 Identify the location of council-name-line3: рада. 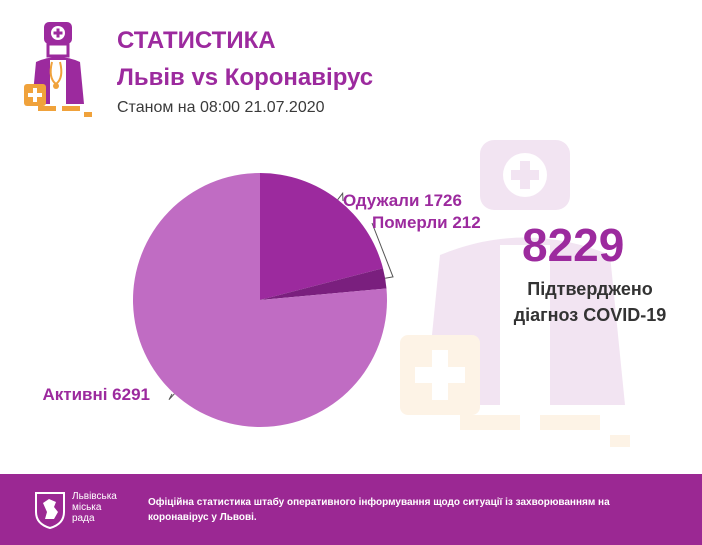
(83, 518).